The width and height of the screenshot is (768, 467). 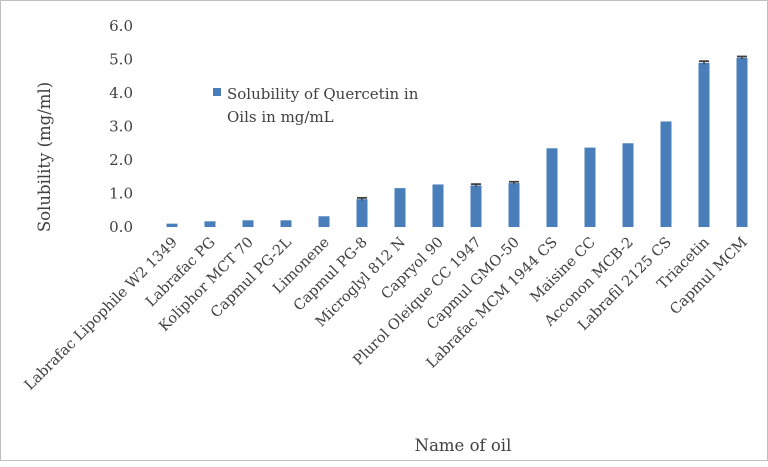 I want to click on y-tick-label: 2.0, so click(x=121, y=160).